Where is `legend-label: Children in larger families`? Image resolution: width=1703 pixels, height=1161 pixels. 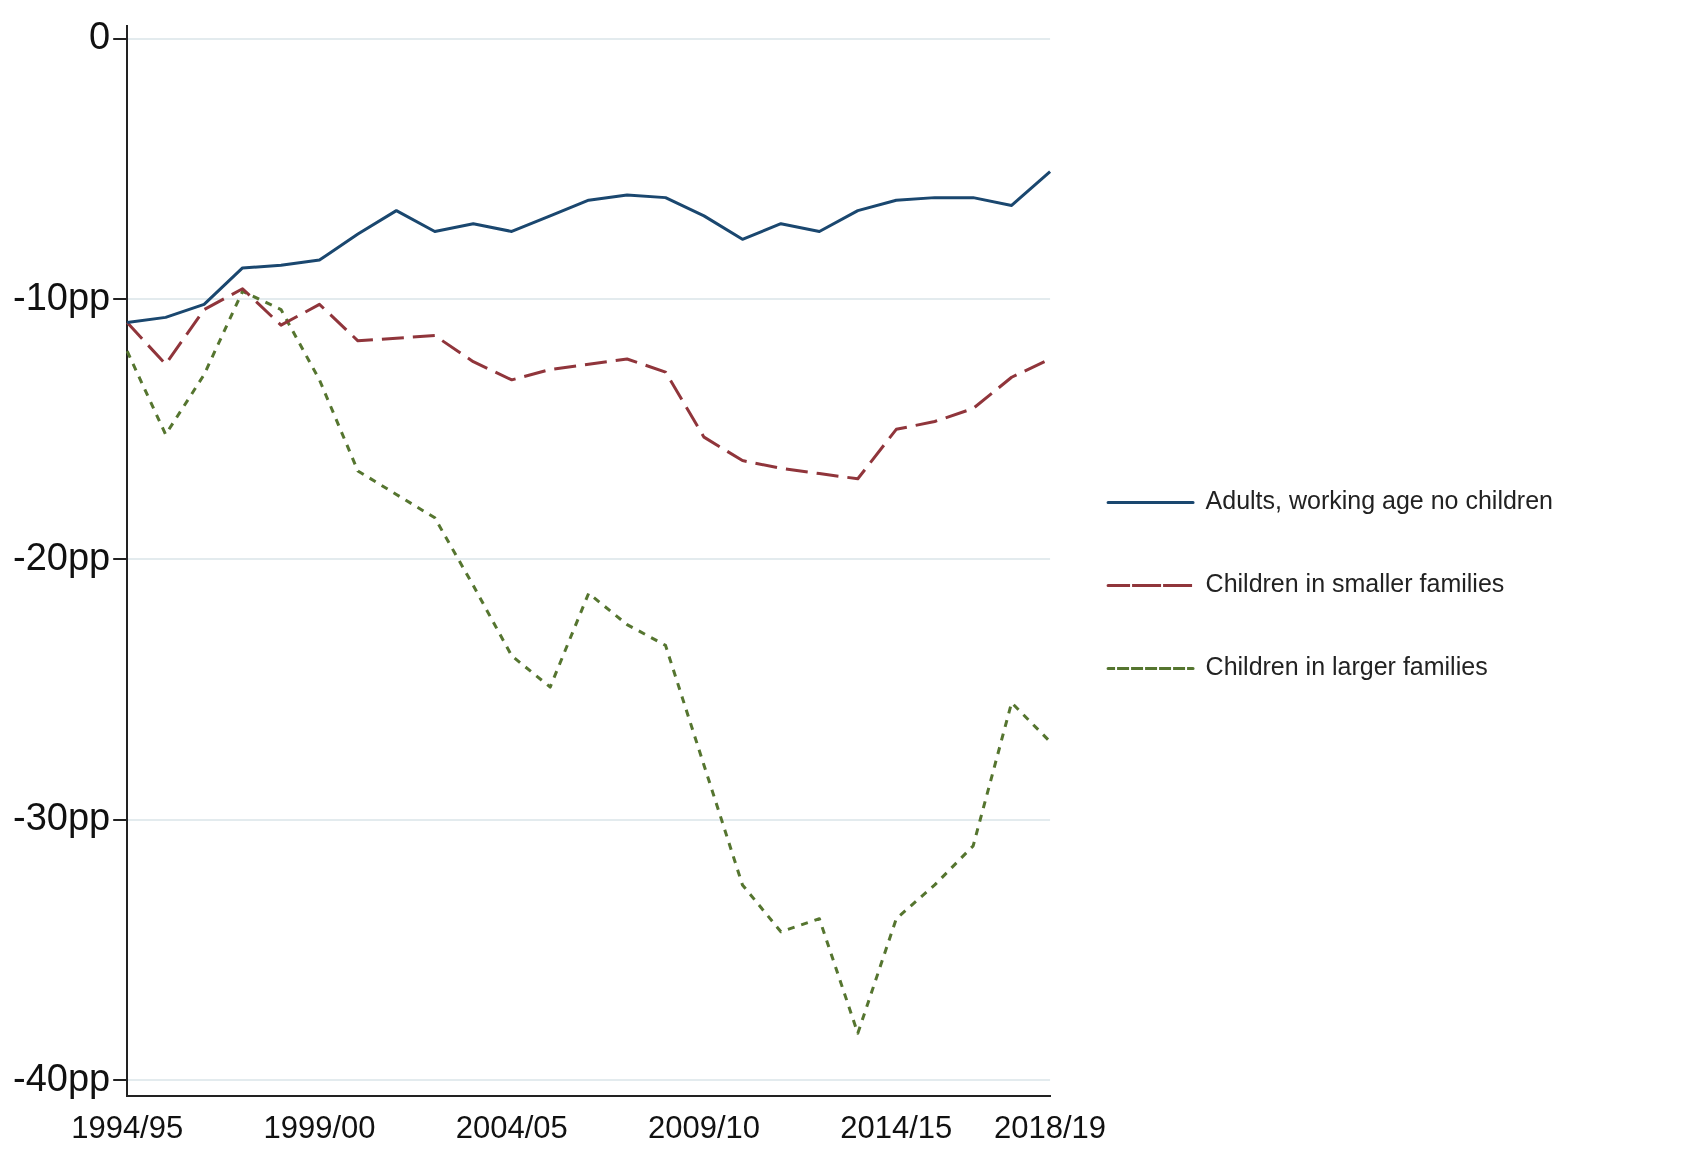
legend-label: Children in larger families is located at coordinates (1346, 666).